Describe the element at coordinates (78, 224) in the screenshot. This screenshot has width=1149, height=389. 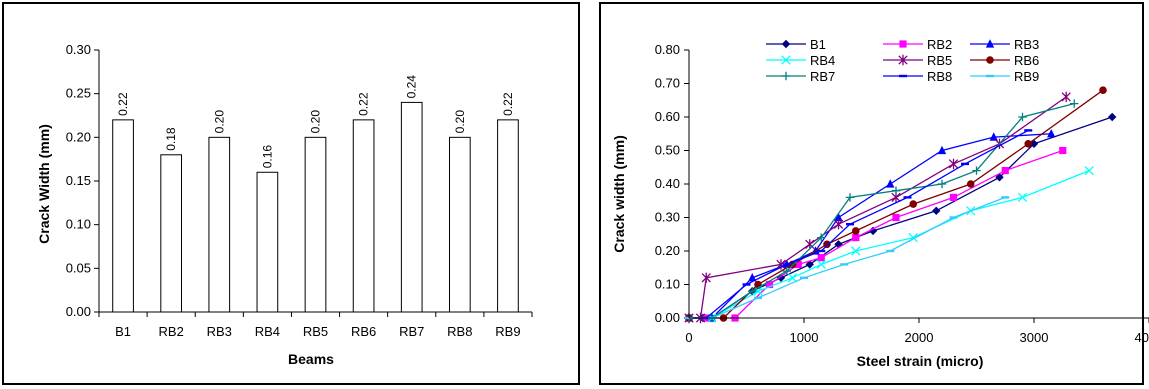
I see `bar-y-tick-label: 0.10` at that location.